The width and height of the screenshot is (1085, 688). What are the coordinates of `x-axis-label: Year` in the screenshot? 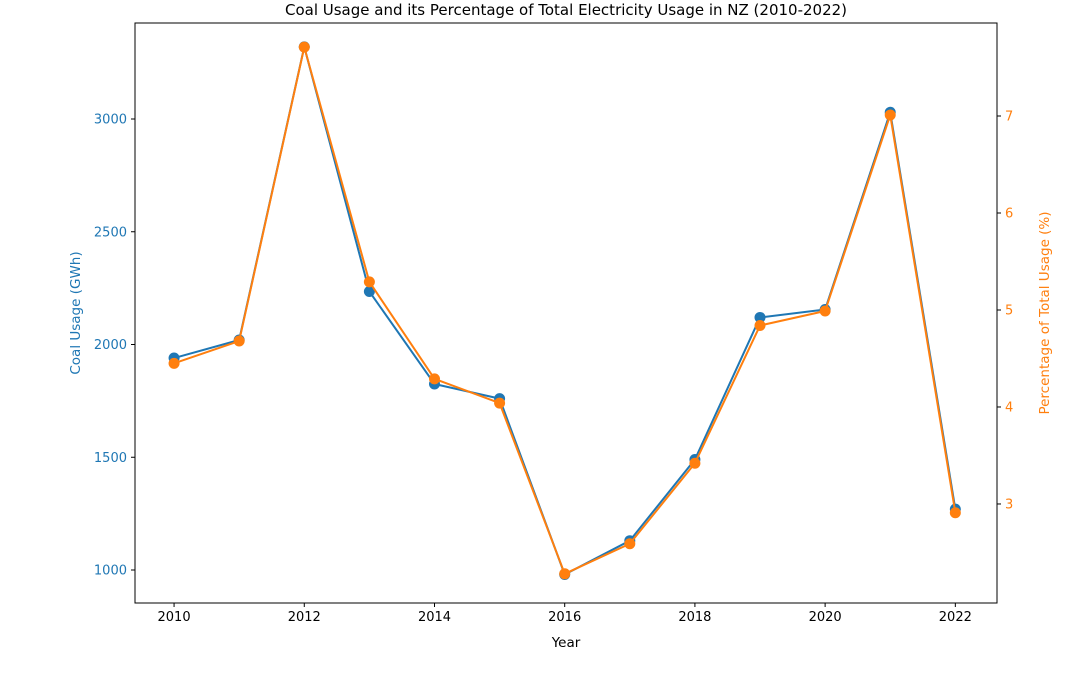 It's located at (566, 643).